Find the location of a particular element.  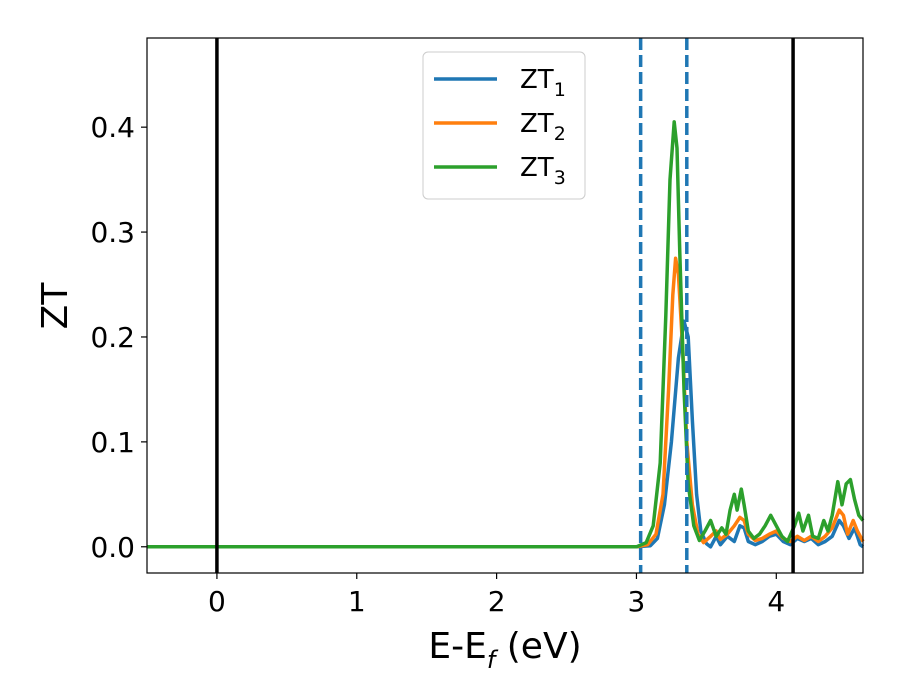

y-tick-label: 0.2 is located at coordinates (112, 337).